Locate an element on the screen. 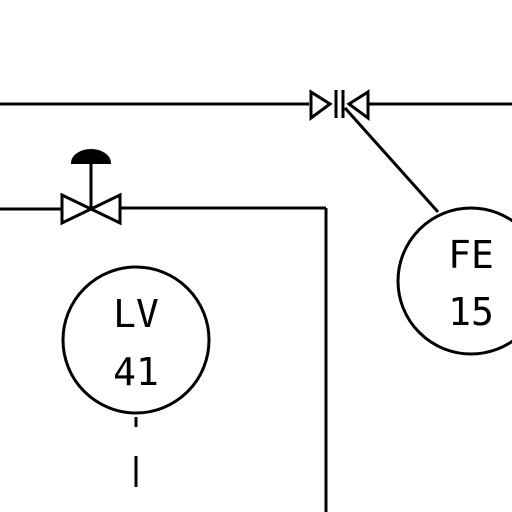 The width and height of the screenshot is (512, 512). instrument-bubble-fe15: FE 15 is located at coordinates (454, 281).